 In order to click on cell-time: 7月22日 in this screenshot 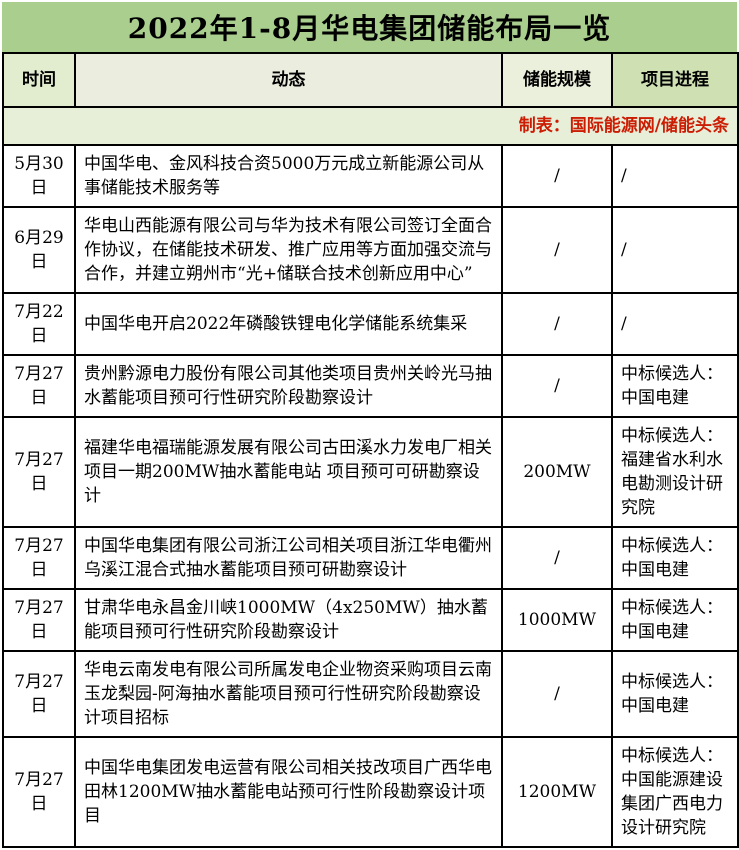, I will do `click(39, 324)`.